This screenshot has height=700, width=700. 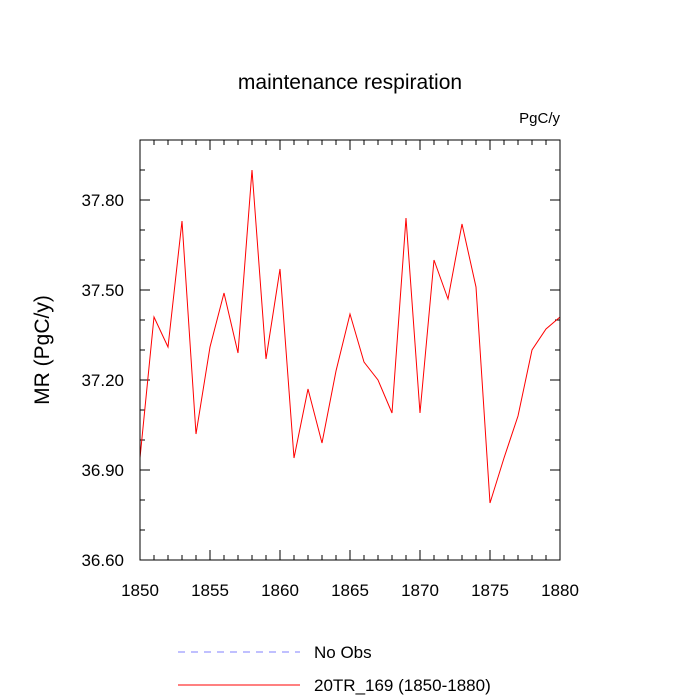 What do you see at coordinates (102, 290) in the screenshot?
I see `y-tick-label: 37.50` at bounding box center [102, 290].